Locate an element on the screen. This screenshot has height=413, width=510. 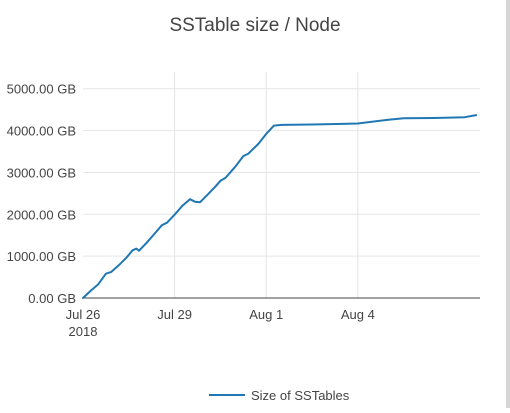
x-tick-label: Jul 29 is located at coordinates (174, 314).